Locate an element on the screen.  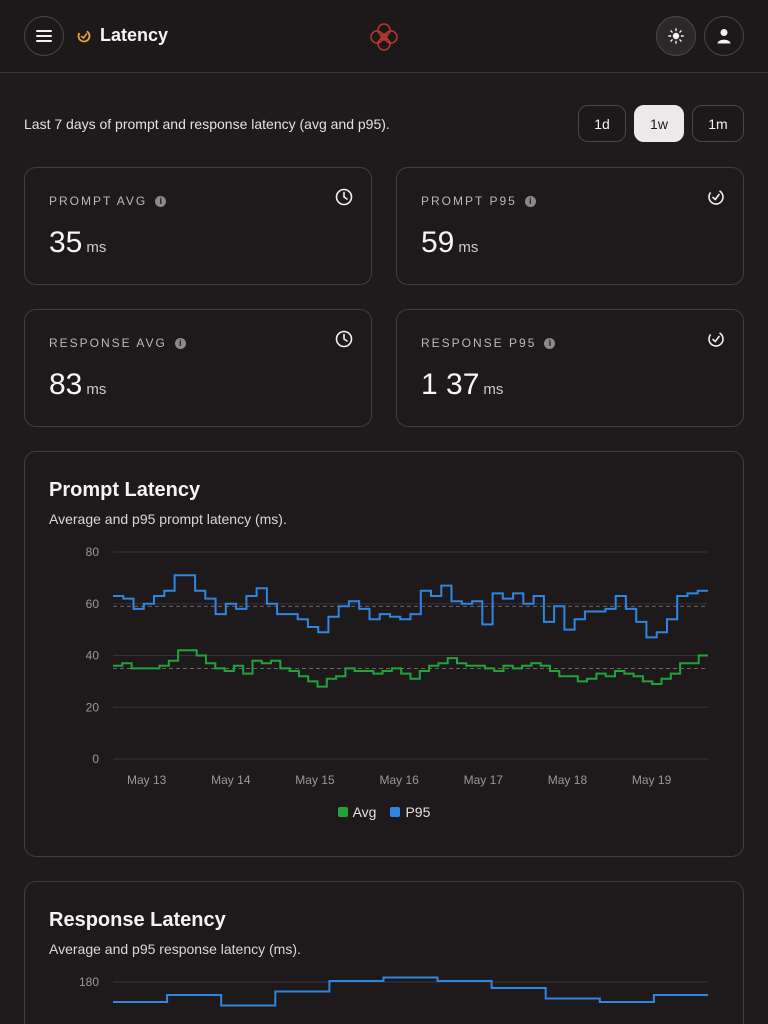
x-tick-label: May 13 is located at coordinates (147, 780).